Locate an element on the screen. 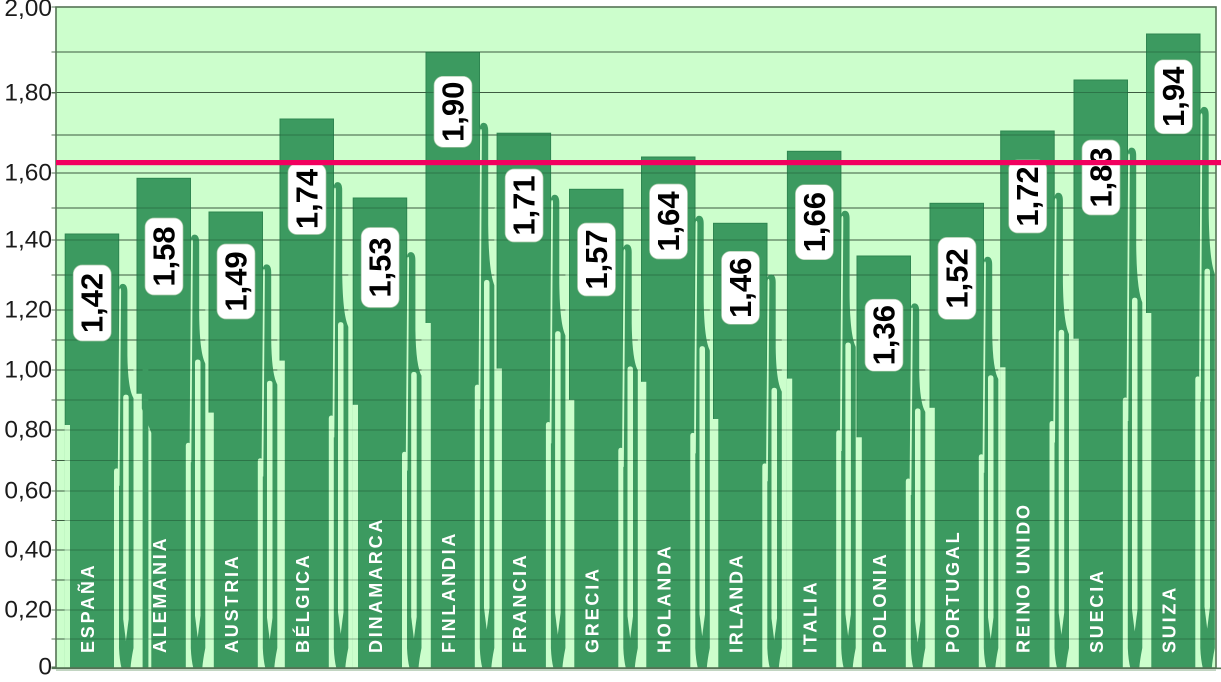  svg-text: 0,80 is located at coordinates (28, 430).